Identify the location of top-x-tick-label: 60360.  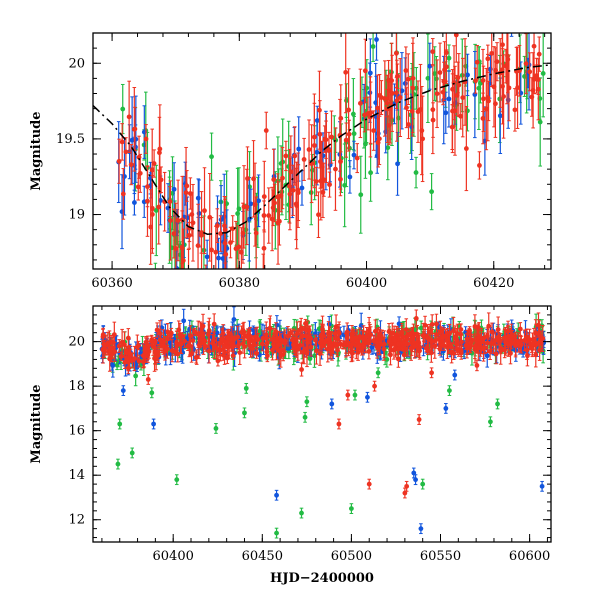
(111, 283).